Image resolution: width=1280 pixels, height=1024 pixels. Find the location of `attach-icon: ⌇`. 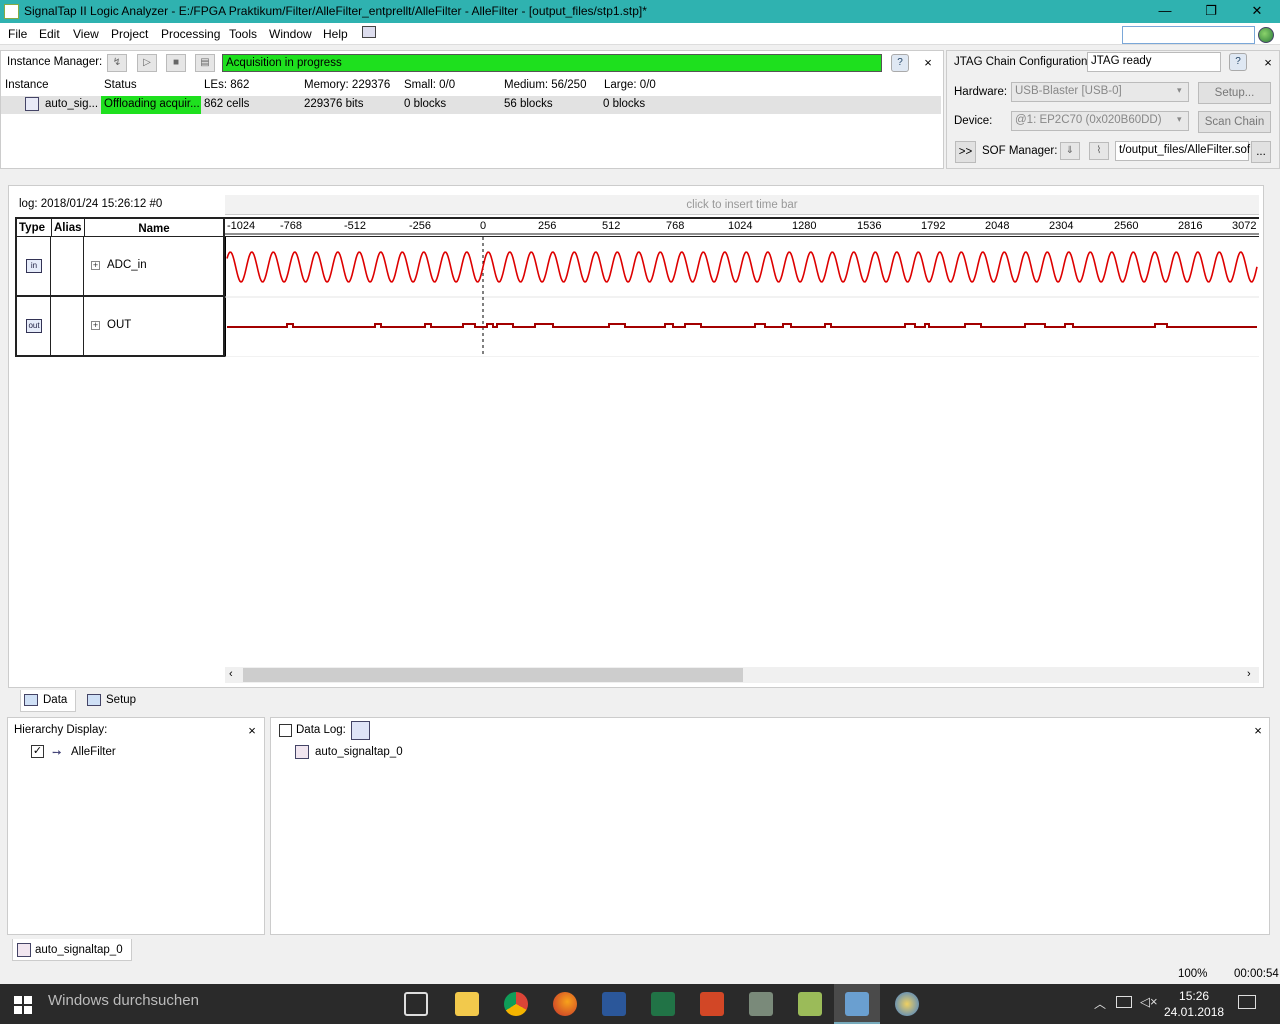

attach-icon: ⌇ is located at coordinates (1099, 151).